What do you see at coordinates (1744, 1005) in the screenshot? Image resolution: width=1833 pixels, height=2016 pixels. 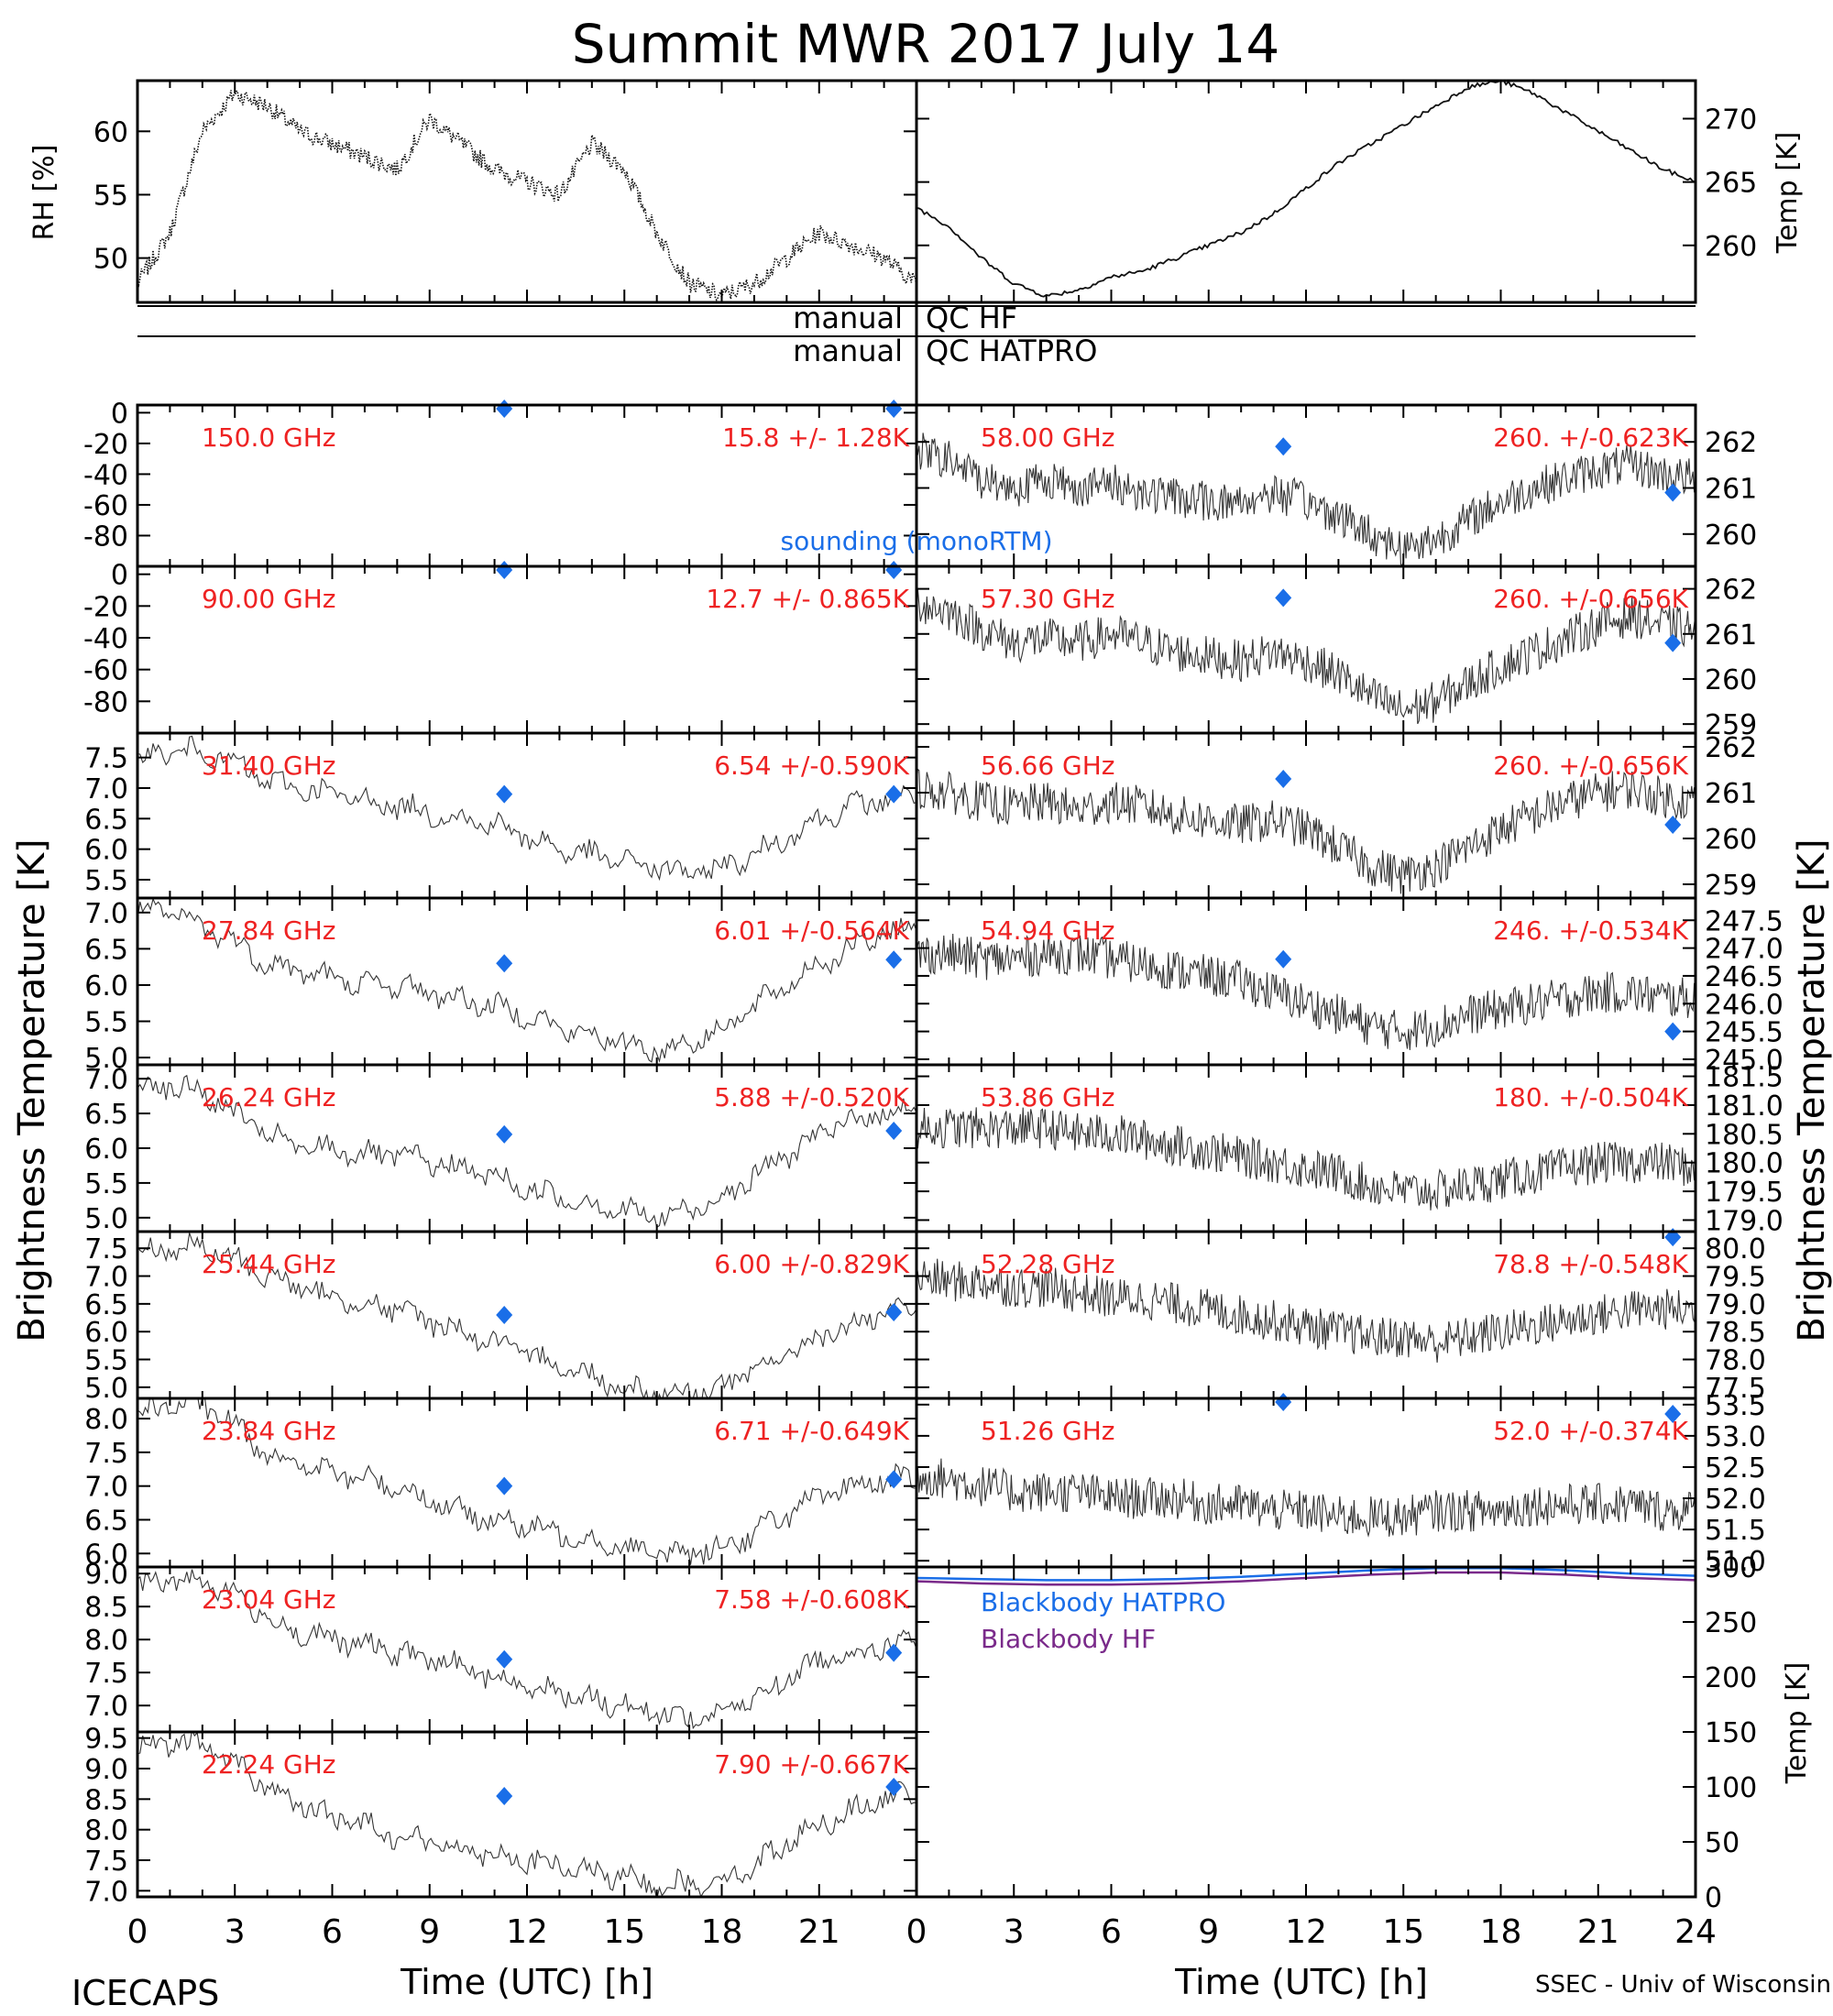 I see `y-tick-label: 246.0` at bounding box center [1744, 1005].